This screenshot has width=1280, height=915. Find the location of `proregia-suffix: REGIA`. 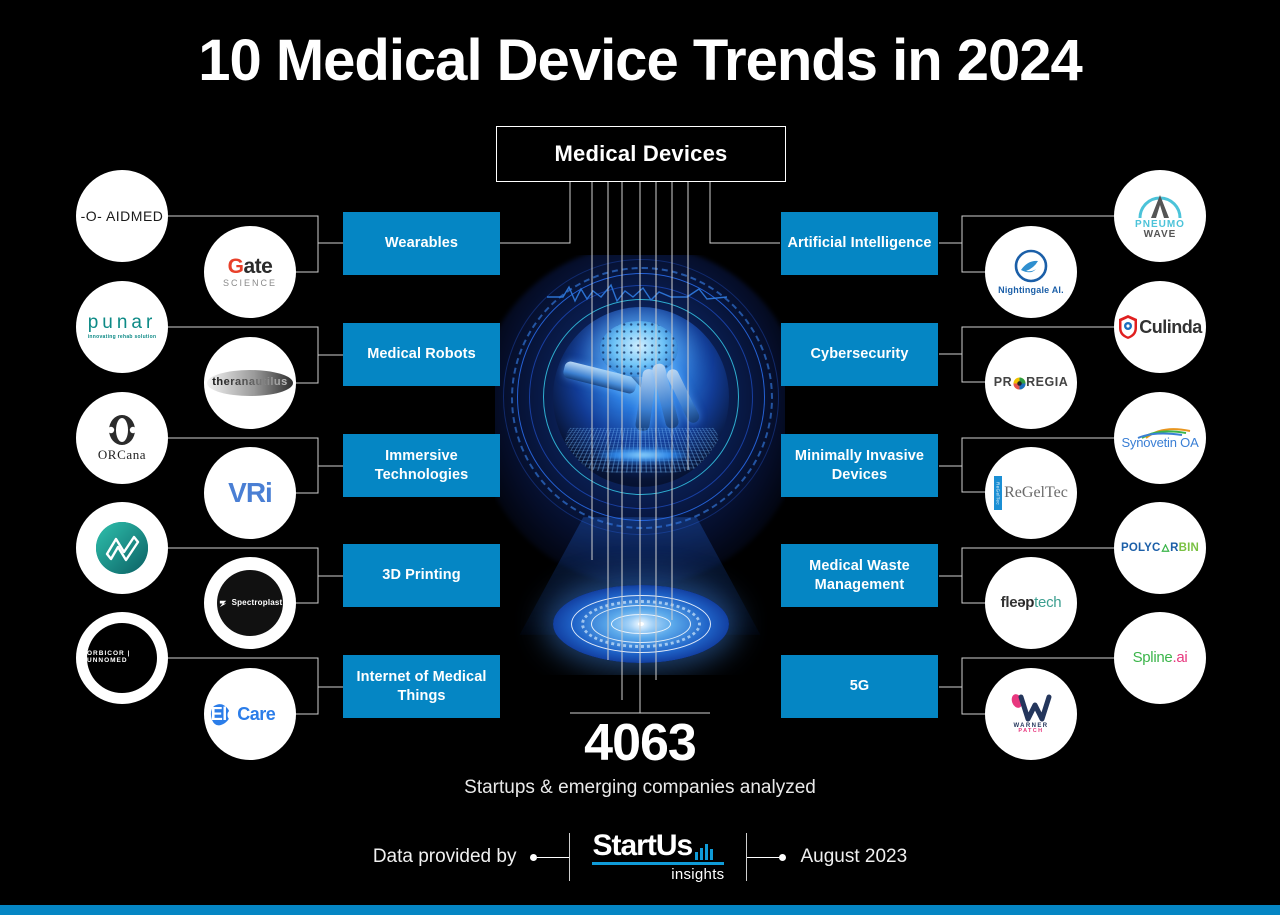

proregia-suffix: REGIA is located at coordinates (1047, 382).